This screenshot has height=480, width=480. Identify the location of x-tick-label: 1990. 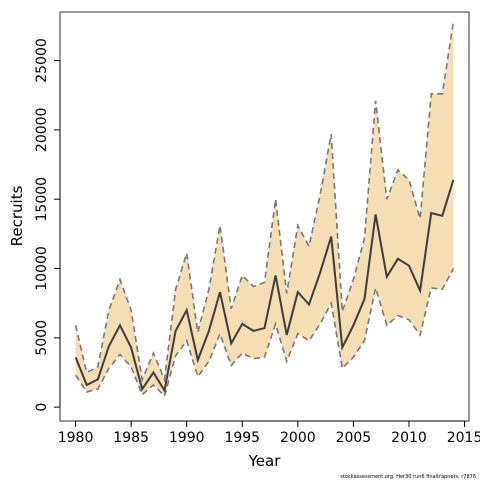
(187, 438).